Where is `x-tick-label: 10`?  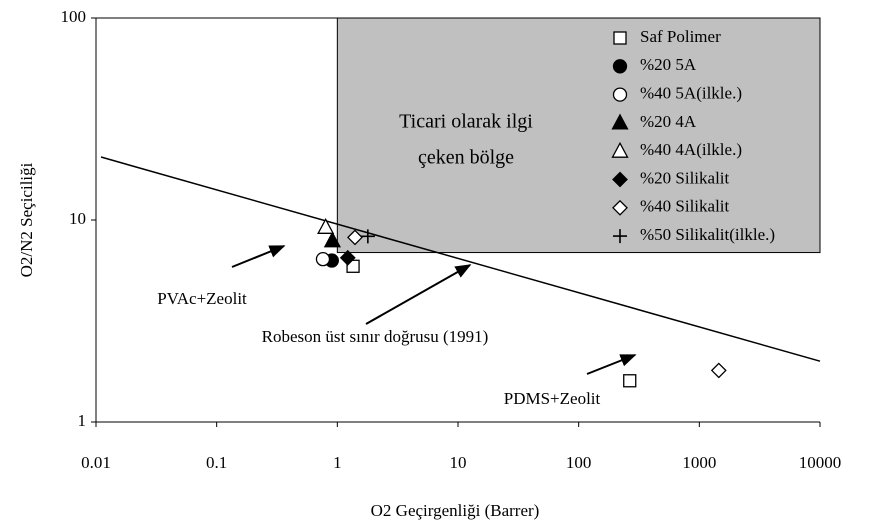
x-tick-label: 10 is located at coordinates (458, 462).